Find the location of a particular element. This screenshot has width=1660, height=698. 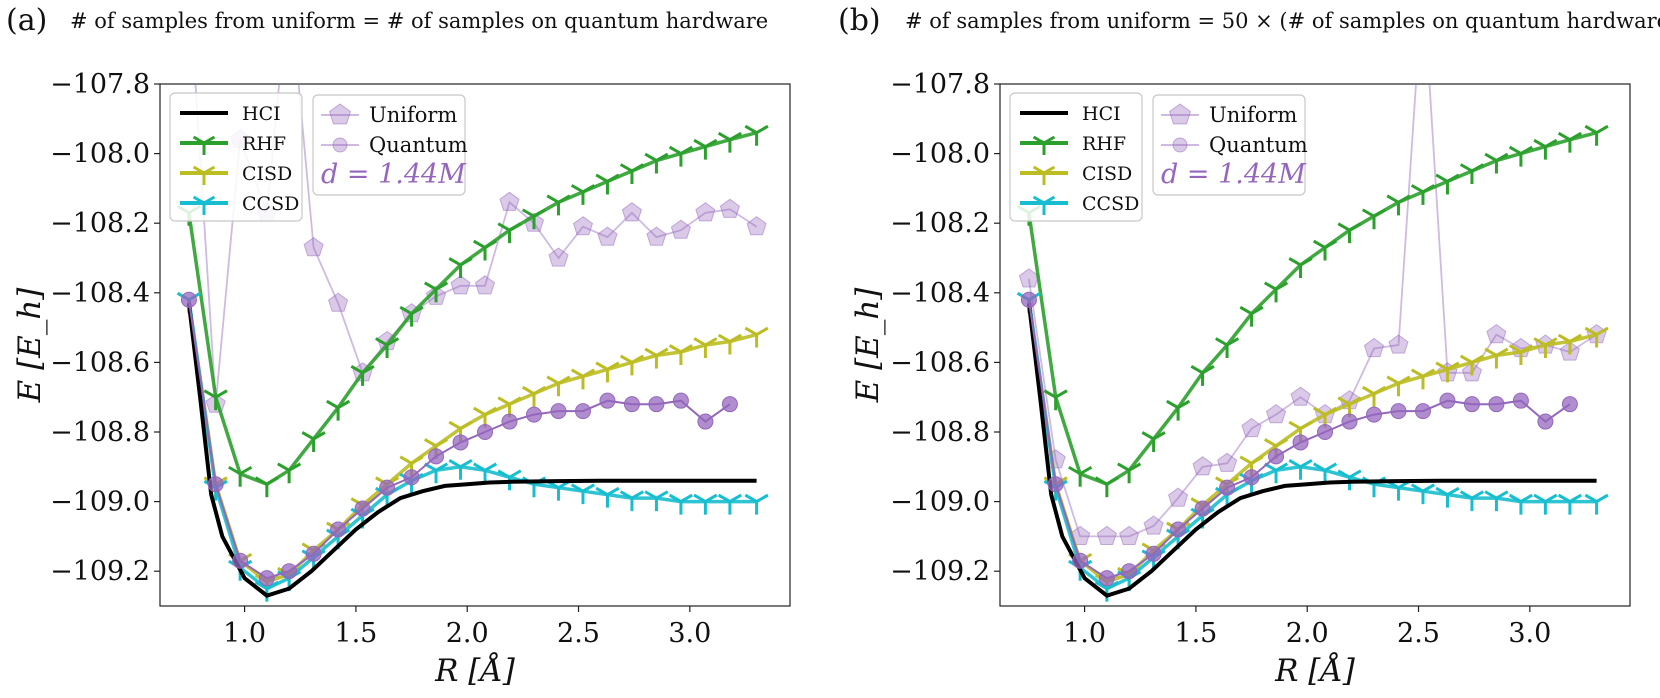

legend-label-hci: HCI is located at coordinates (1101, 114).